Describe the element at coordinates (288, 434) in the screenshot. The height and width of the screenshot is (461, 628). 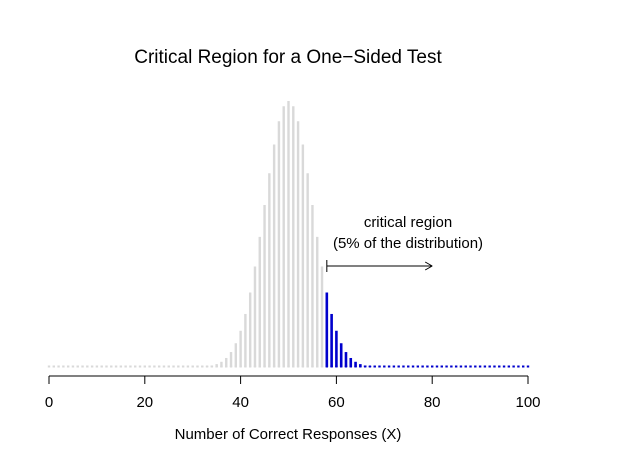
I see `x-axis-label: Number of Correct Responses (X)` at that location.